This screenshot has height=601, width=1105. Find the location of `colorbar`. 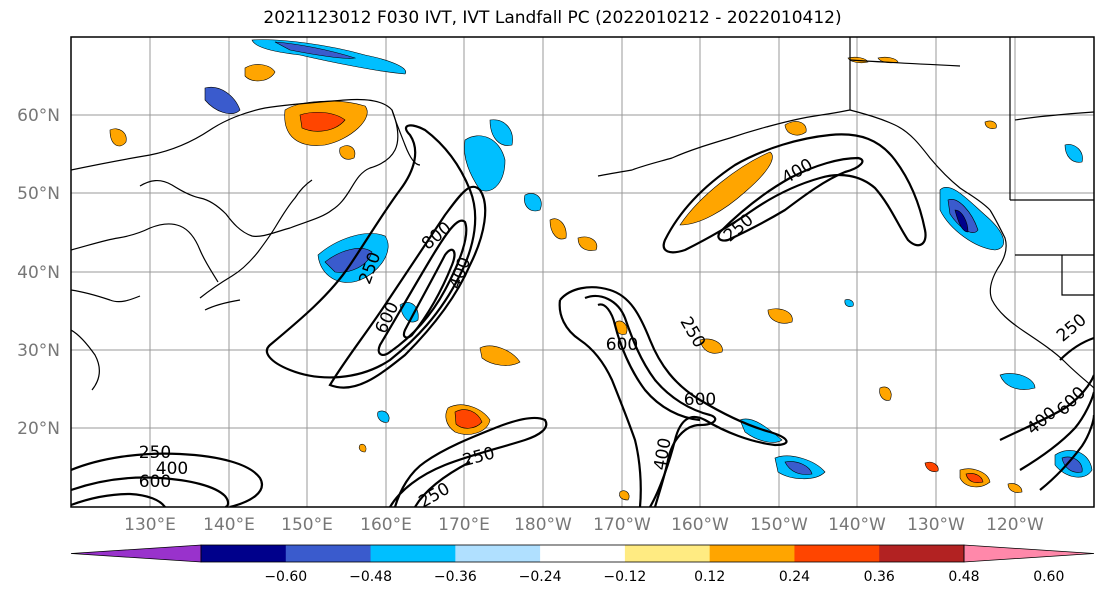

colorbar is located at coordinates (582, 553).